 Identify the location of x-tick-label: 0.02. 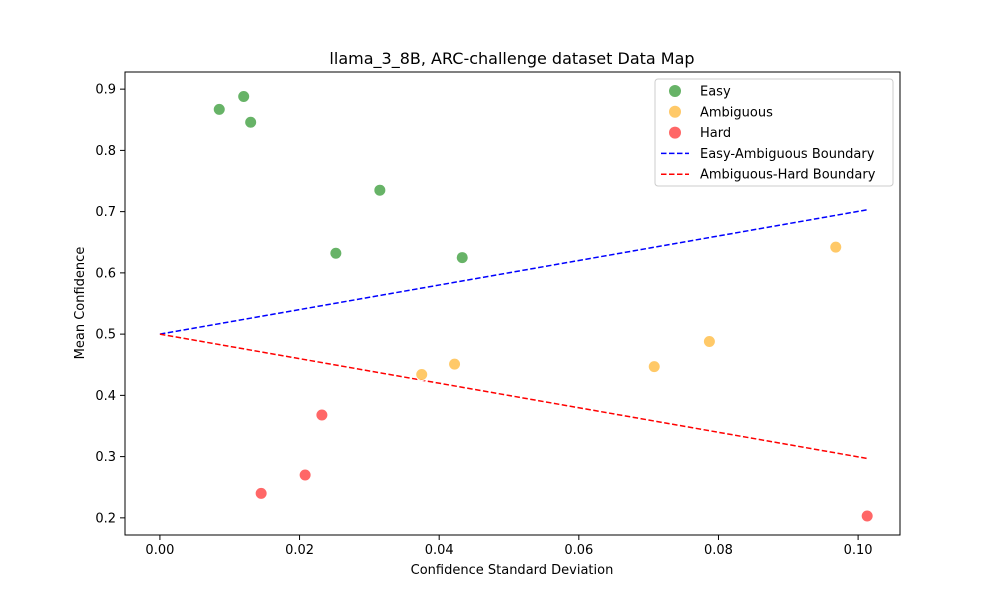
(299, 550).